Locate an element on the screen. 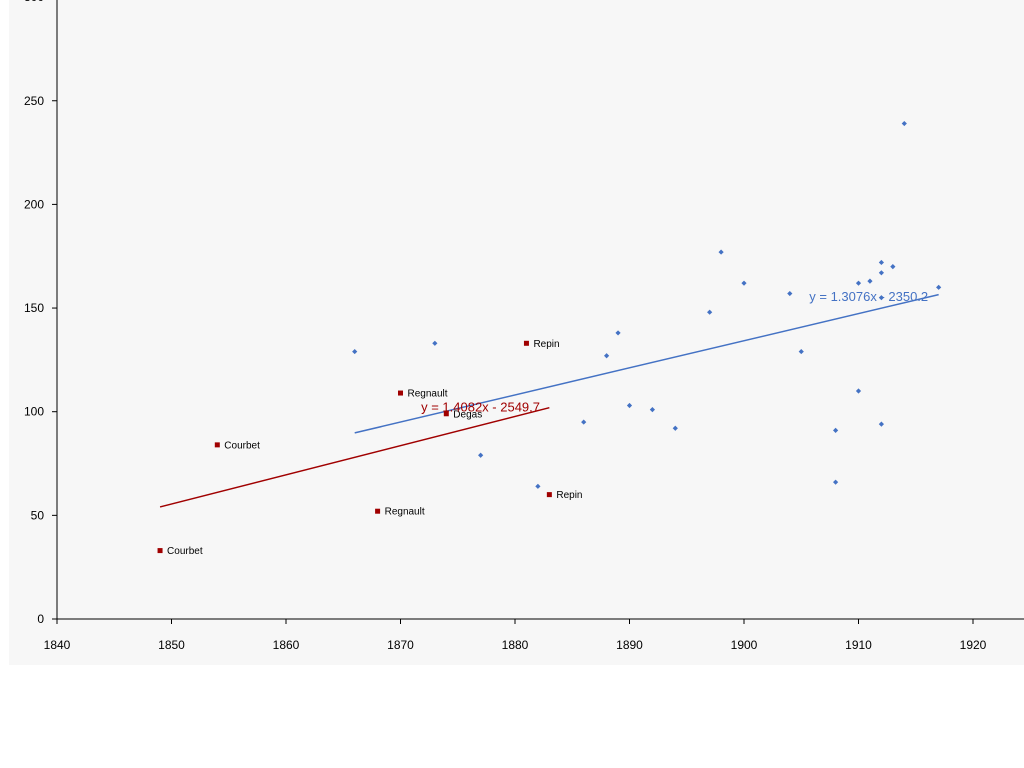 This screenshot has width=1024, height=768. y-tick-label: 250 is located at coordinates (34, 101).